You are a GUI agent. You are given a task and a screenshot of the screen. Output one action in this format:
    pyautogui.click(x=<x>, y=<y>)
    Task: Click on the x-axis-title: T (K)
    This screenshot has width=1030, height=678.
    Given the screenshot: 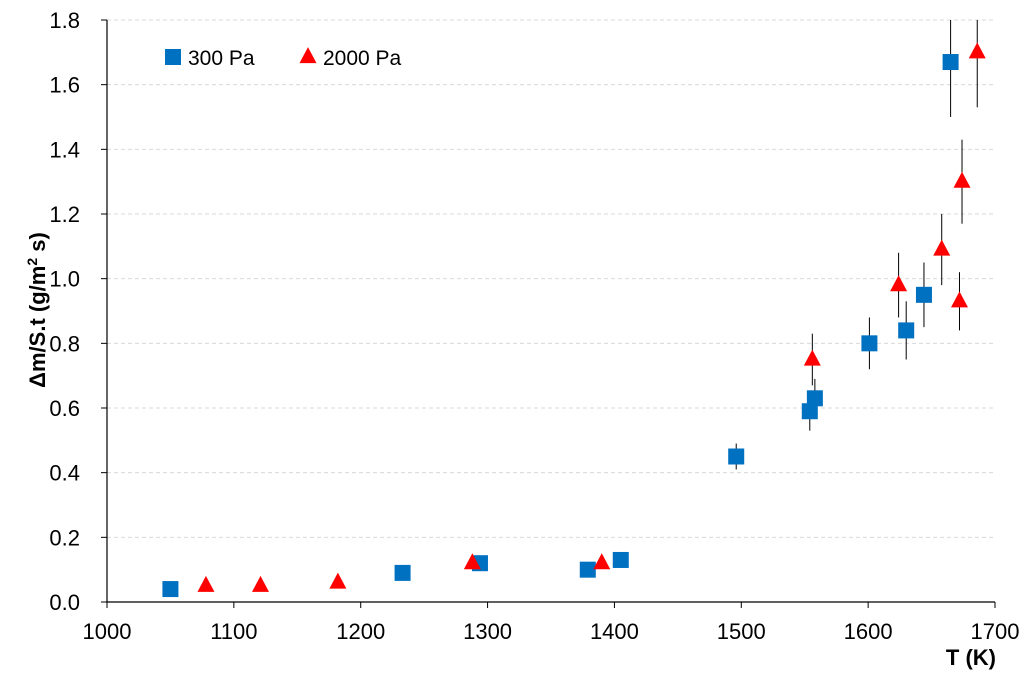 What is the action you would take?
    pyautogui.click(x=971, y=657)
    